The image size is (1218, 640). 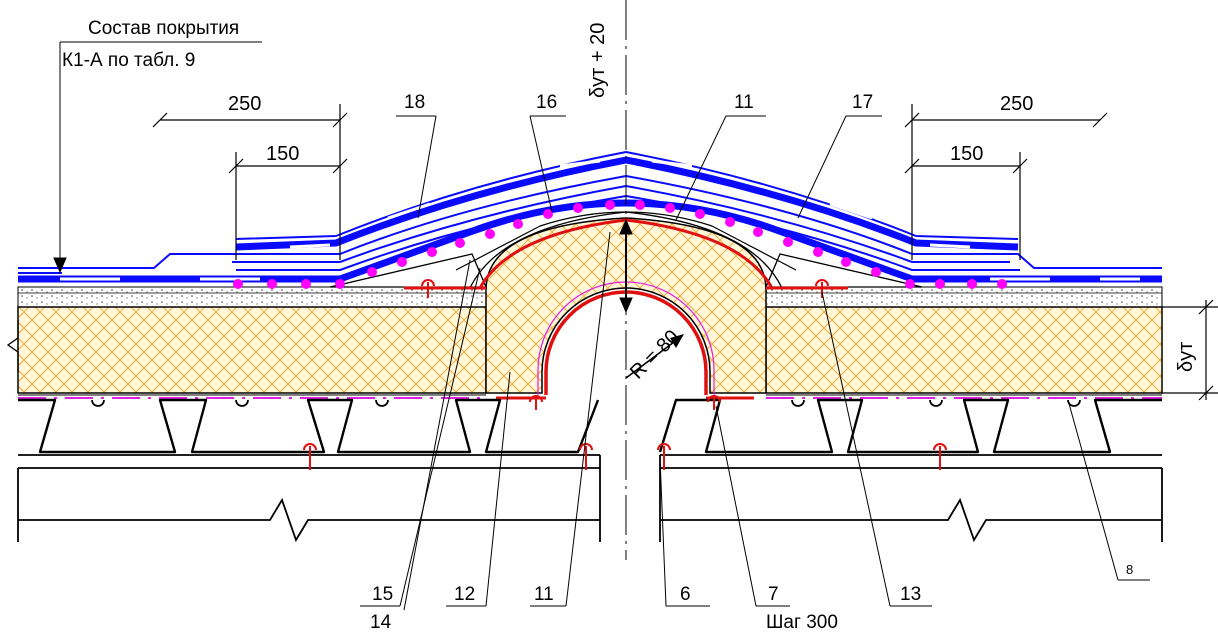 What do you see at coordinates (1186, 357) in the screenshot?
I see `dim-delta-right-label: δут` at bounding box center [1186, 357].